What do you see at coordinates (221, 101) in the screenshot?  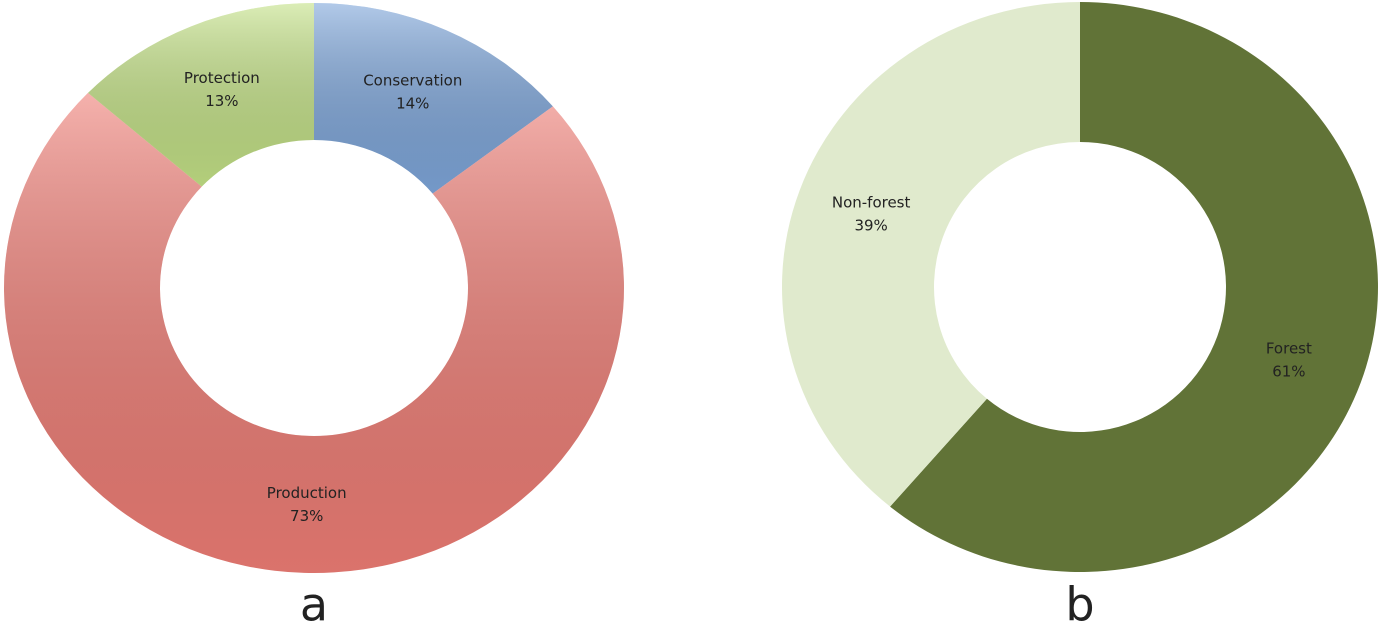 I see `slice-value-label: 13%` at bounding box center [221, 101].